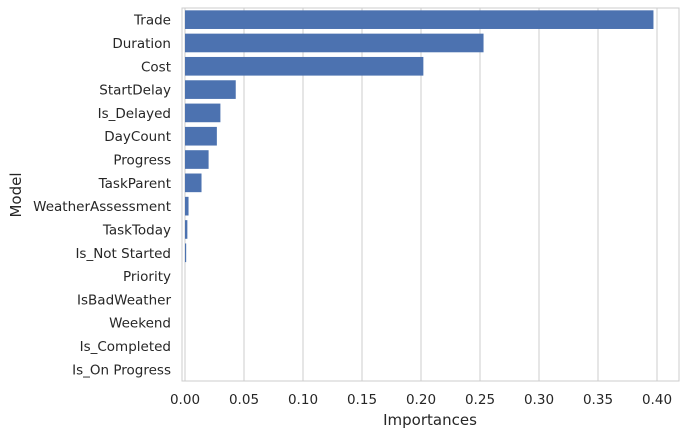  Describe the element at coordinates (539, 400) in the screenshot. I see `x-tick-label: 0.30` at that location.